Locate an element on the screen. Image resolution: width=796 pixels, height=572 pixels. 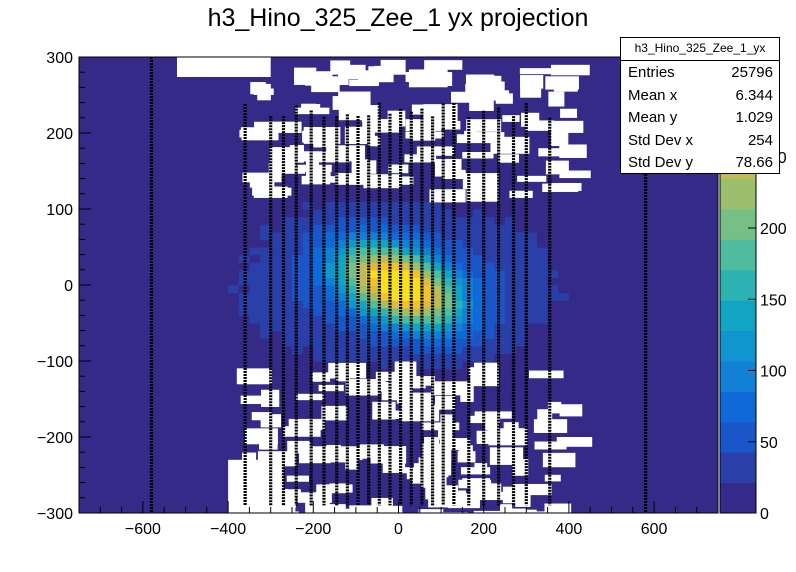
y-tick-label: −200 is located at coordinates (55, 438).